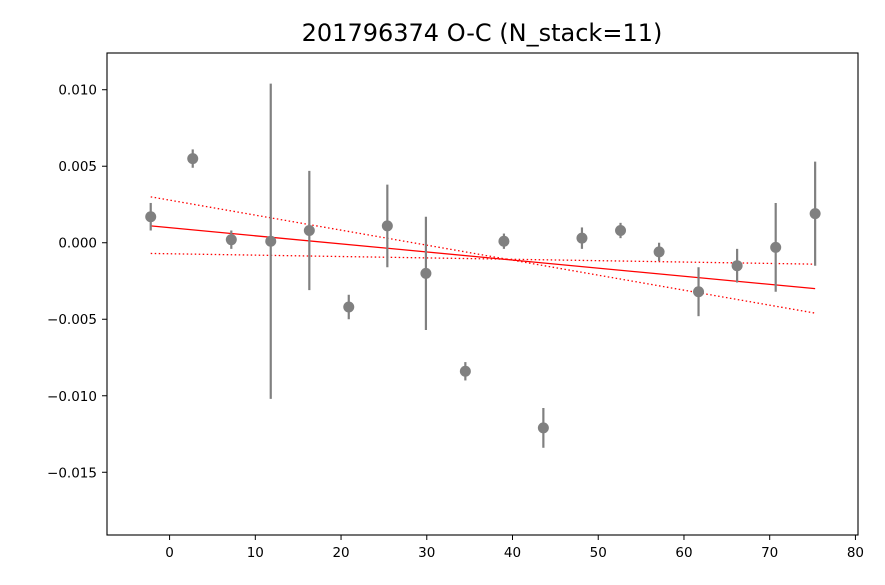 The image size is (885, 585). I want to click on y-tick-label: 0.000, so click(77, 244).